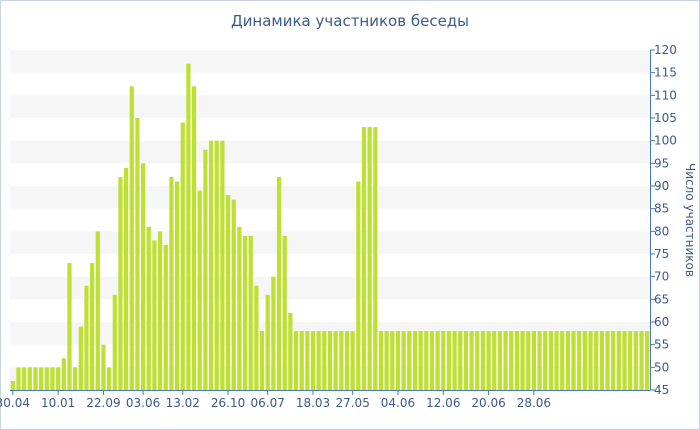 This screenshot has height=430, width=700. What do you see at coordinates (661, 254) in the screenshot?
I see `y-tick-label: 75` at bounding box center [661, 254].